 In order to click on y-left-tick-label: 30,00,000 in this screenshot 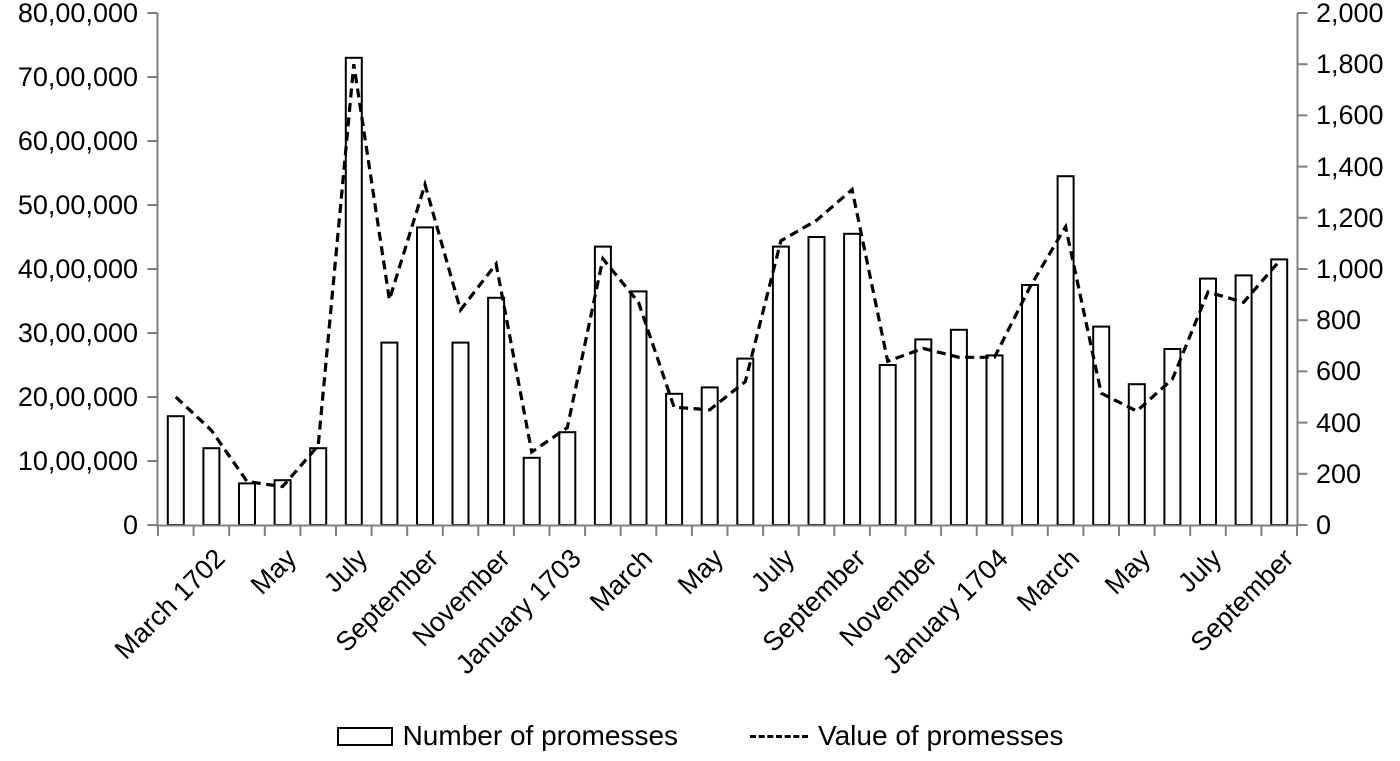, I will do `click(77, 333)`.